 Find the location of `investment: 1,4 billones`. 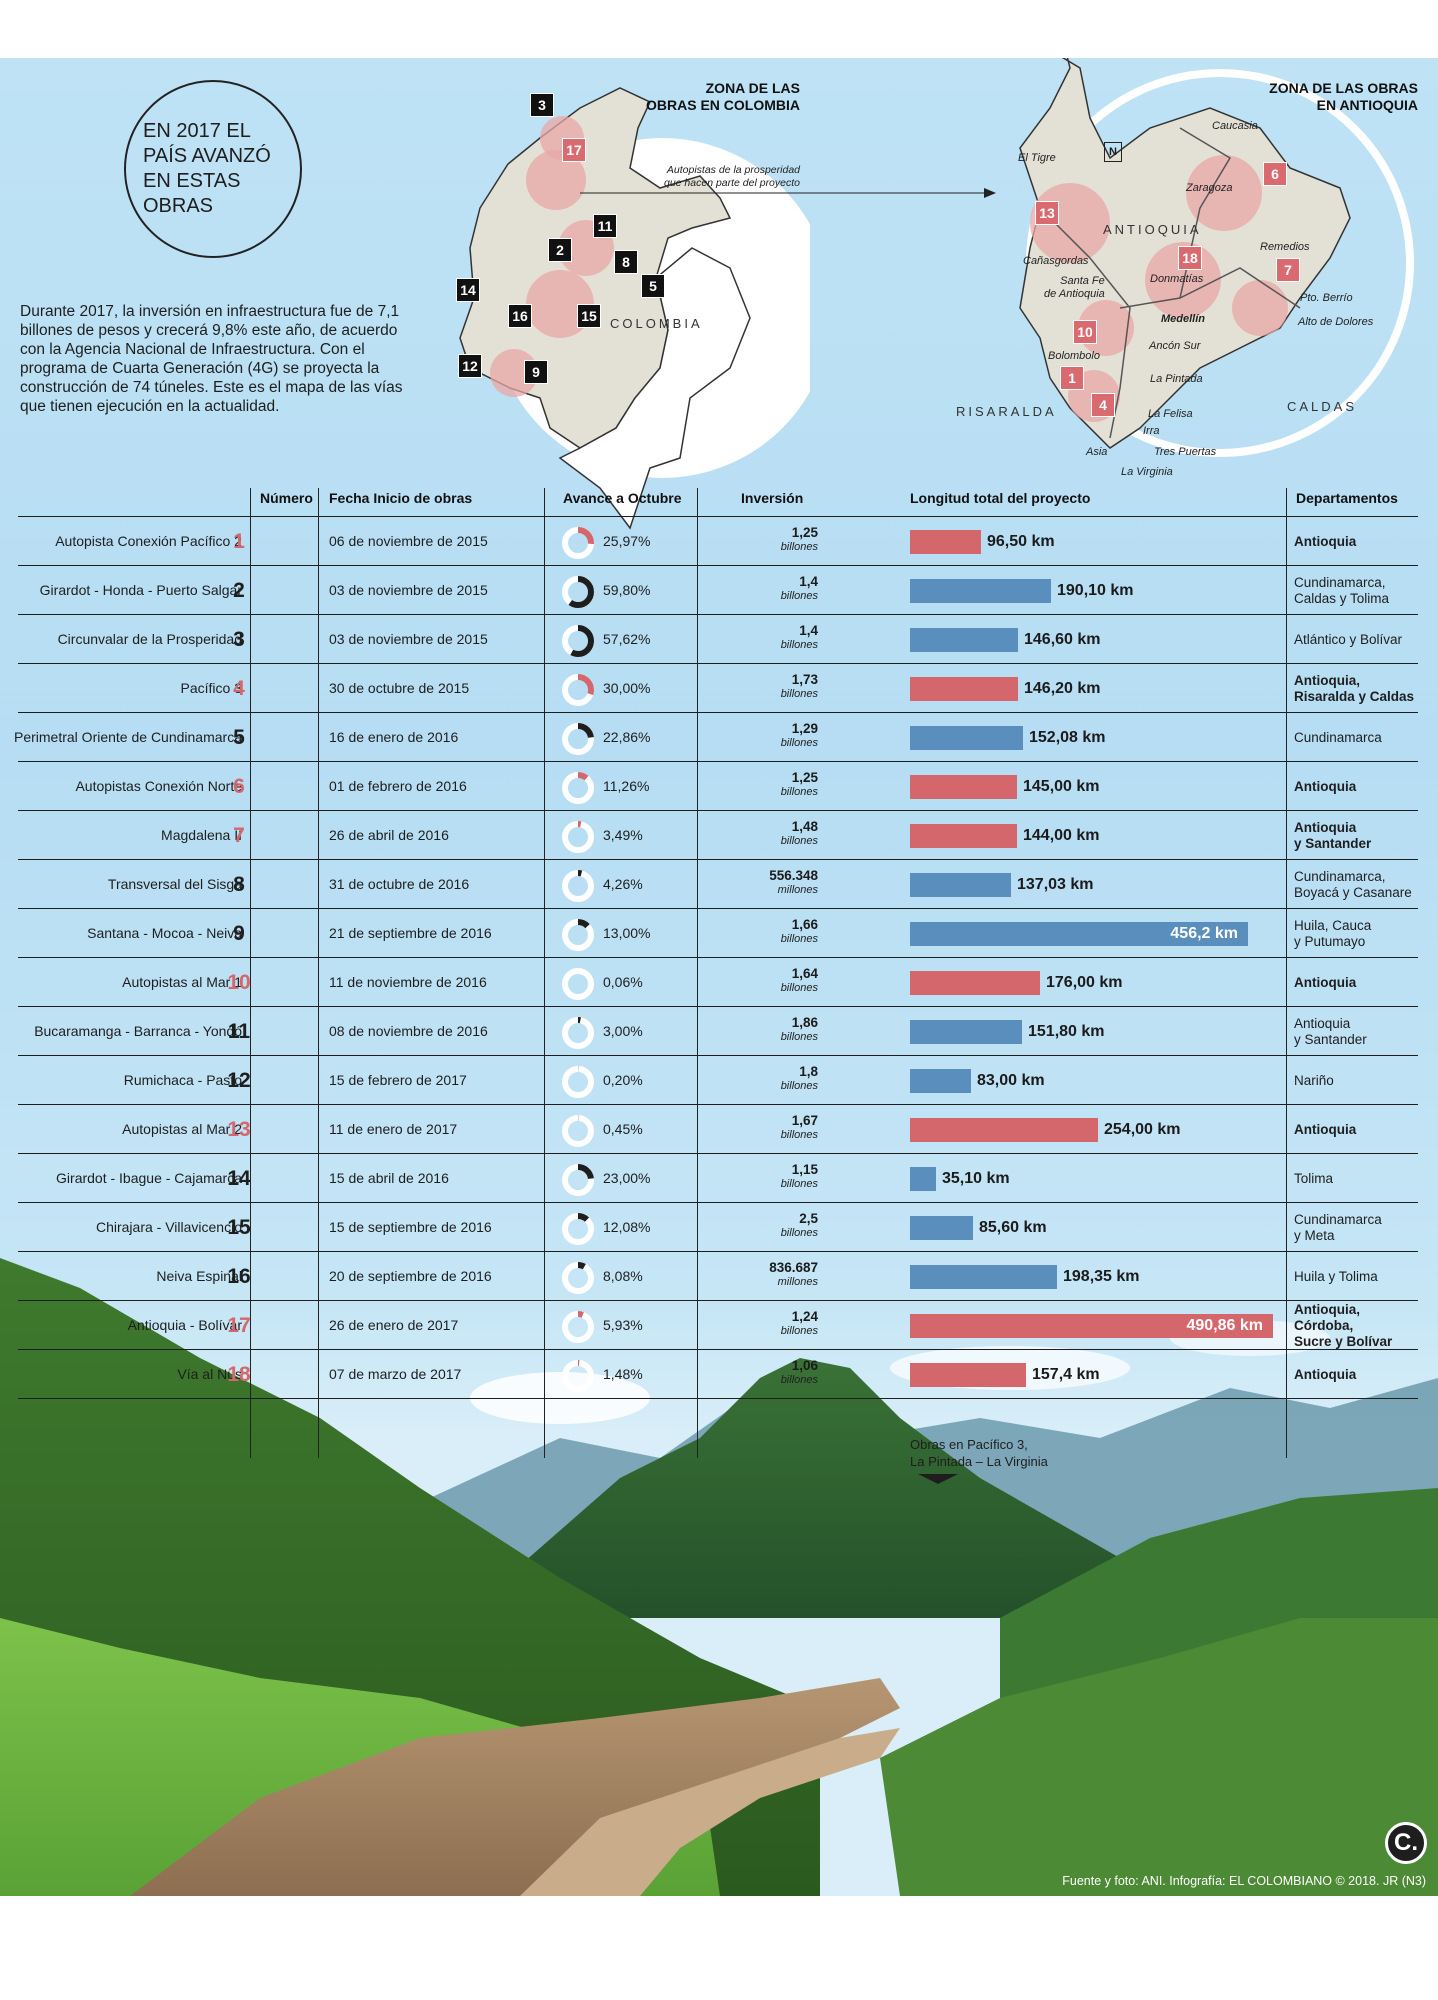

investment: 1,4 billones is located at coordinates (799, 589).